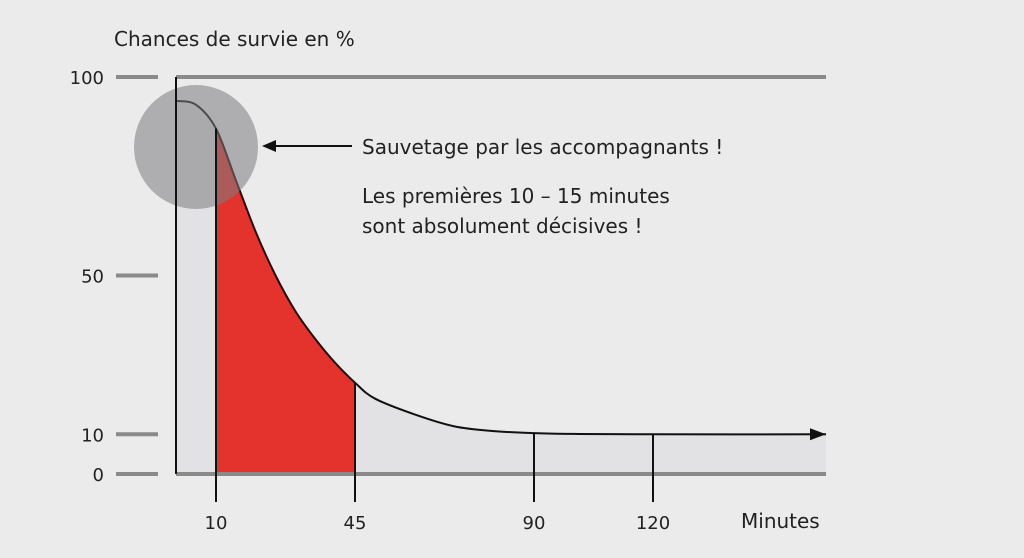  Describe the element at coordinates (92, 277) in the screenshot. I see `y-tick-label: 50` at that location.